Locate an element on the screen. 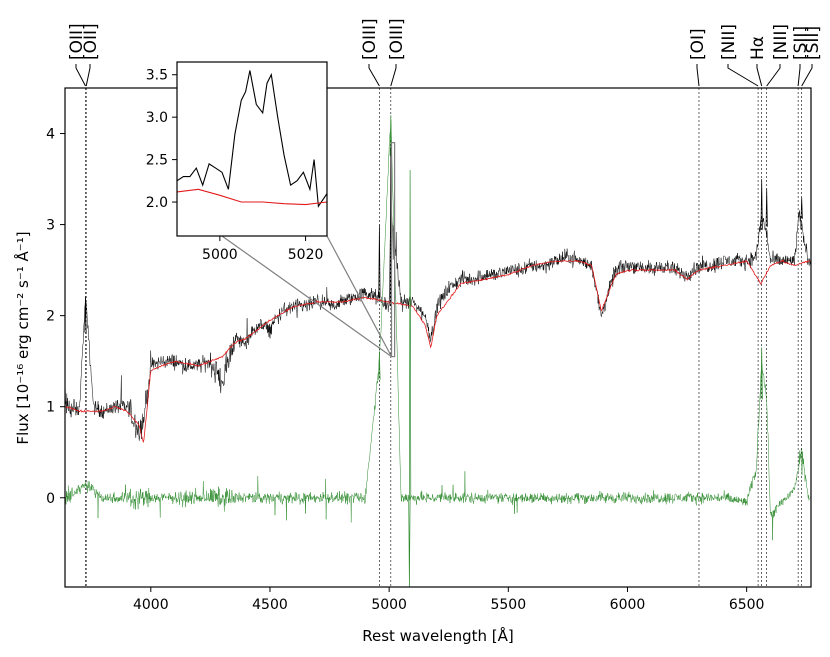  inset-x-tick-label: 5020 is located at coordinates (306, 255).